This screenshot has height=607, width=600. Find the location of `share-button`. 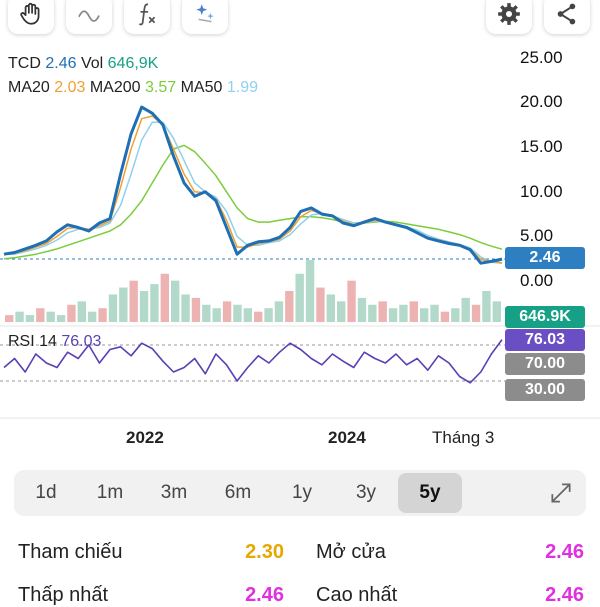

share-button is located at coordinates (567, 17).